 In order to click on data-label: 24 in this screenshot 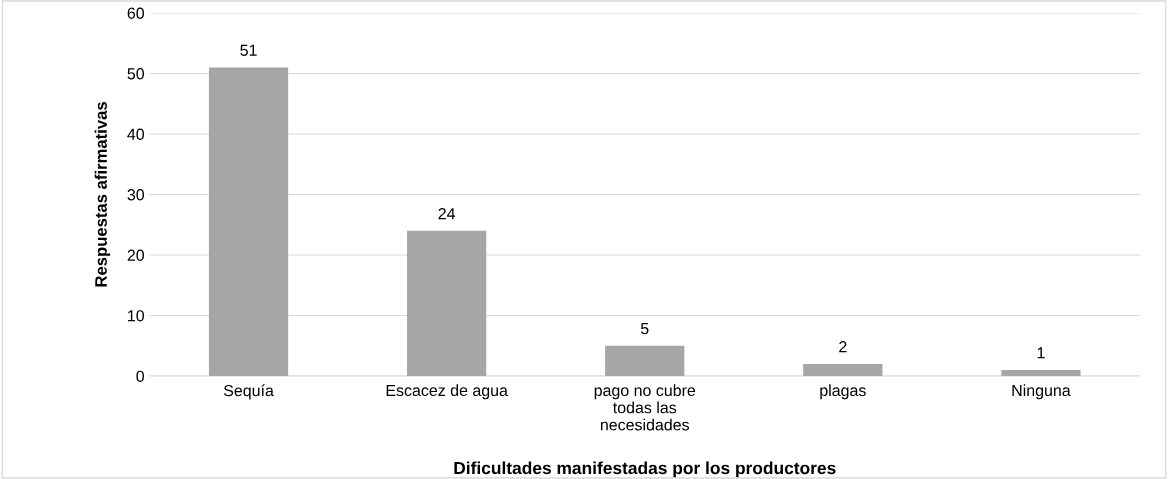, I will do `click(447, 213)`.